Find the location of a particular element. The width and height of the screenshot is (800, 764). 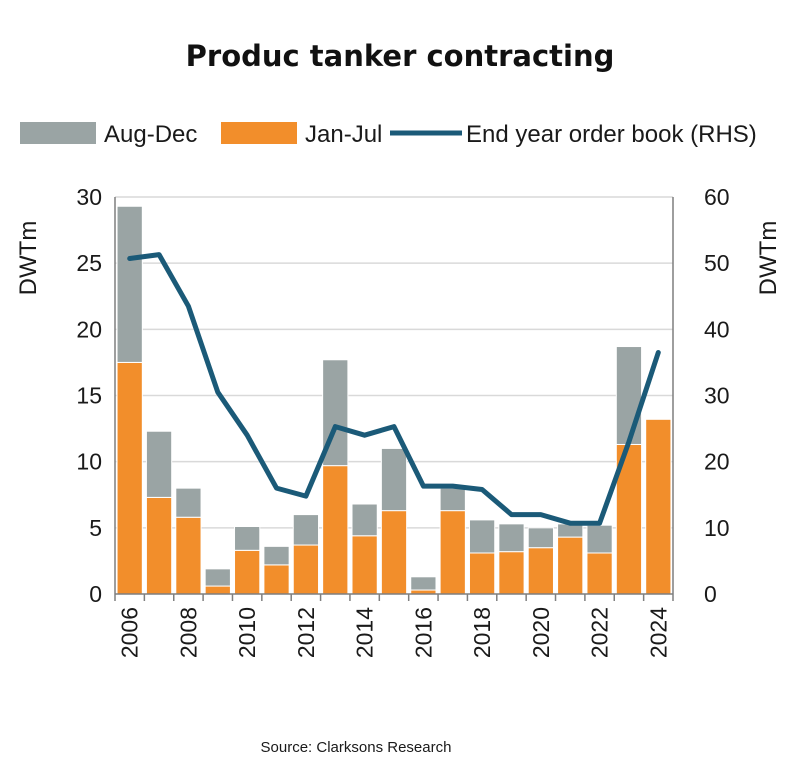

y-ticks-right: 0 10 20 30 40 50 60 is located at coordinates (717, 395).